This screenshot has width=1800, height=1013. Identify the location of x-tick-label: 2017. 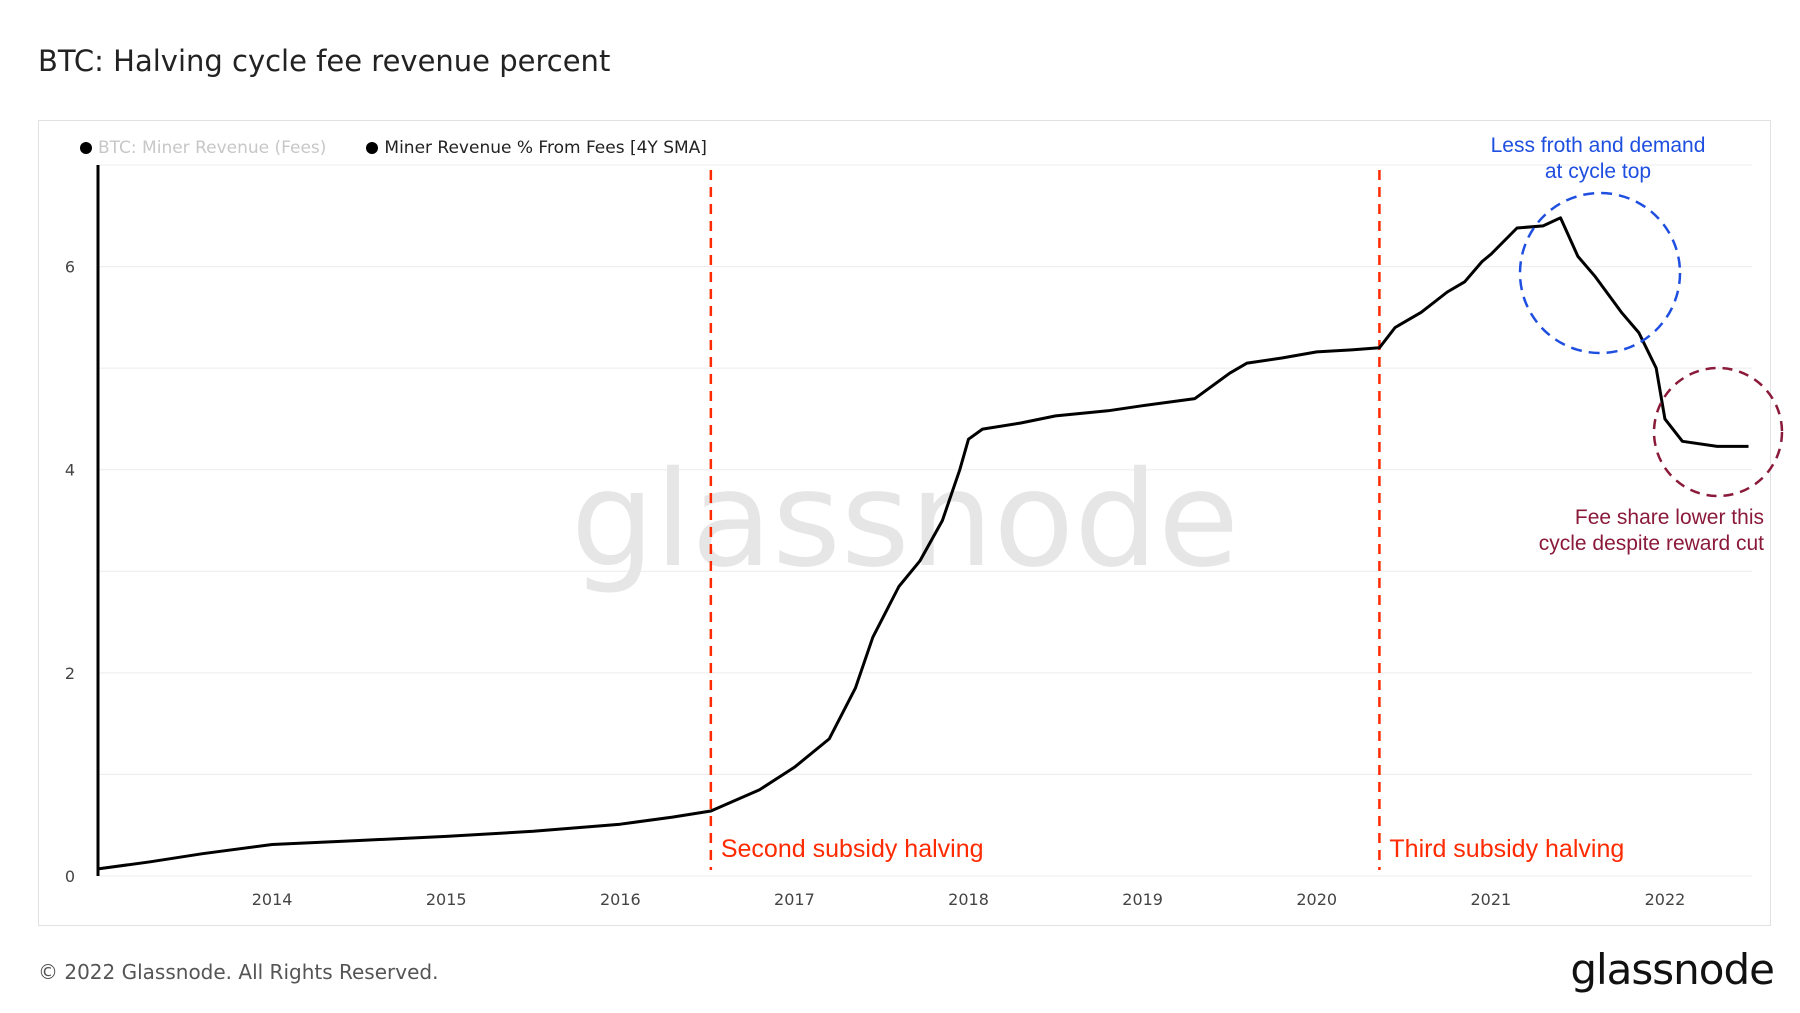
(794, 899).